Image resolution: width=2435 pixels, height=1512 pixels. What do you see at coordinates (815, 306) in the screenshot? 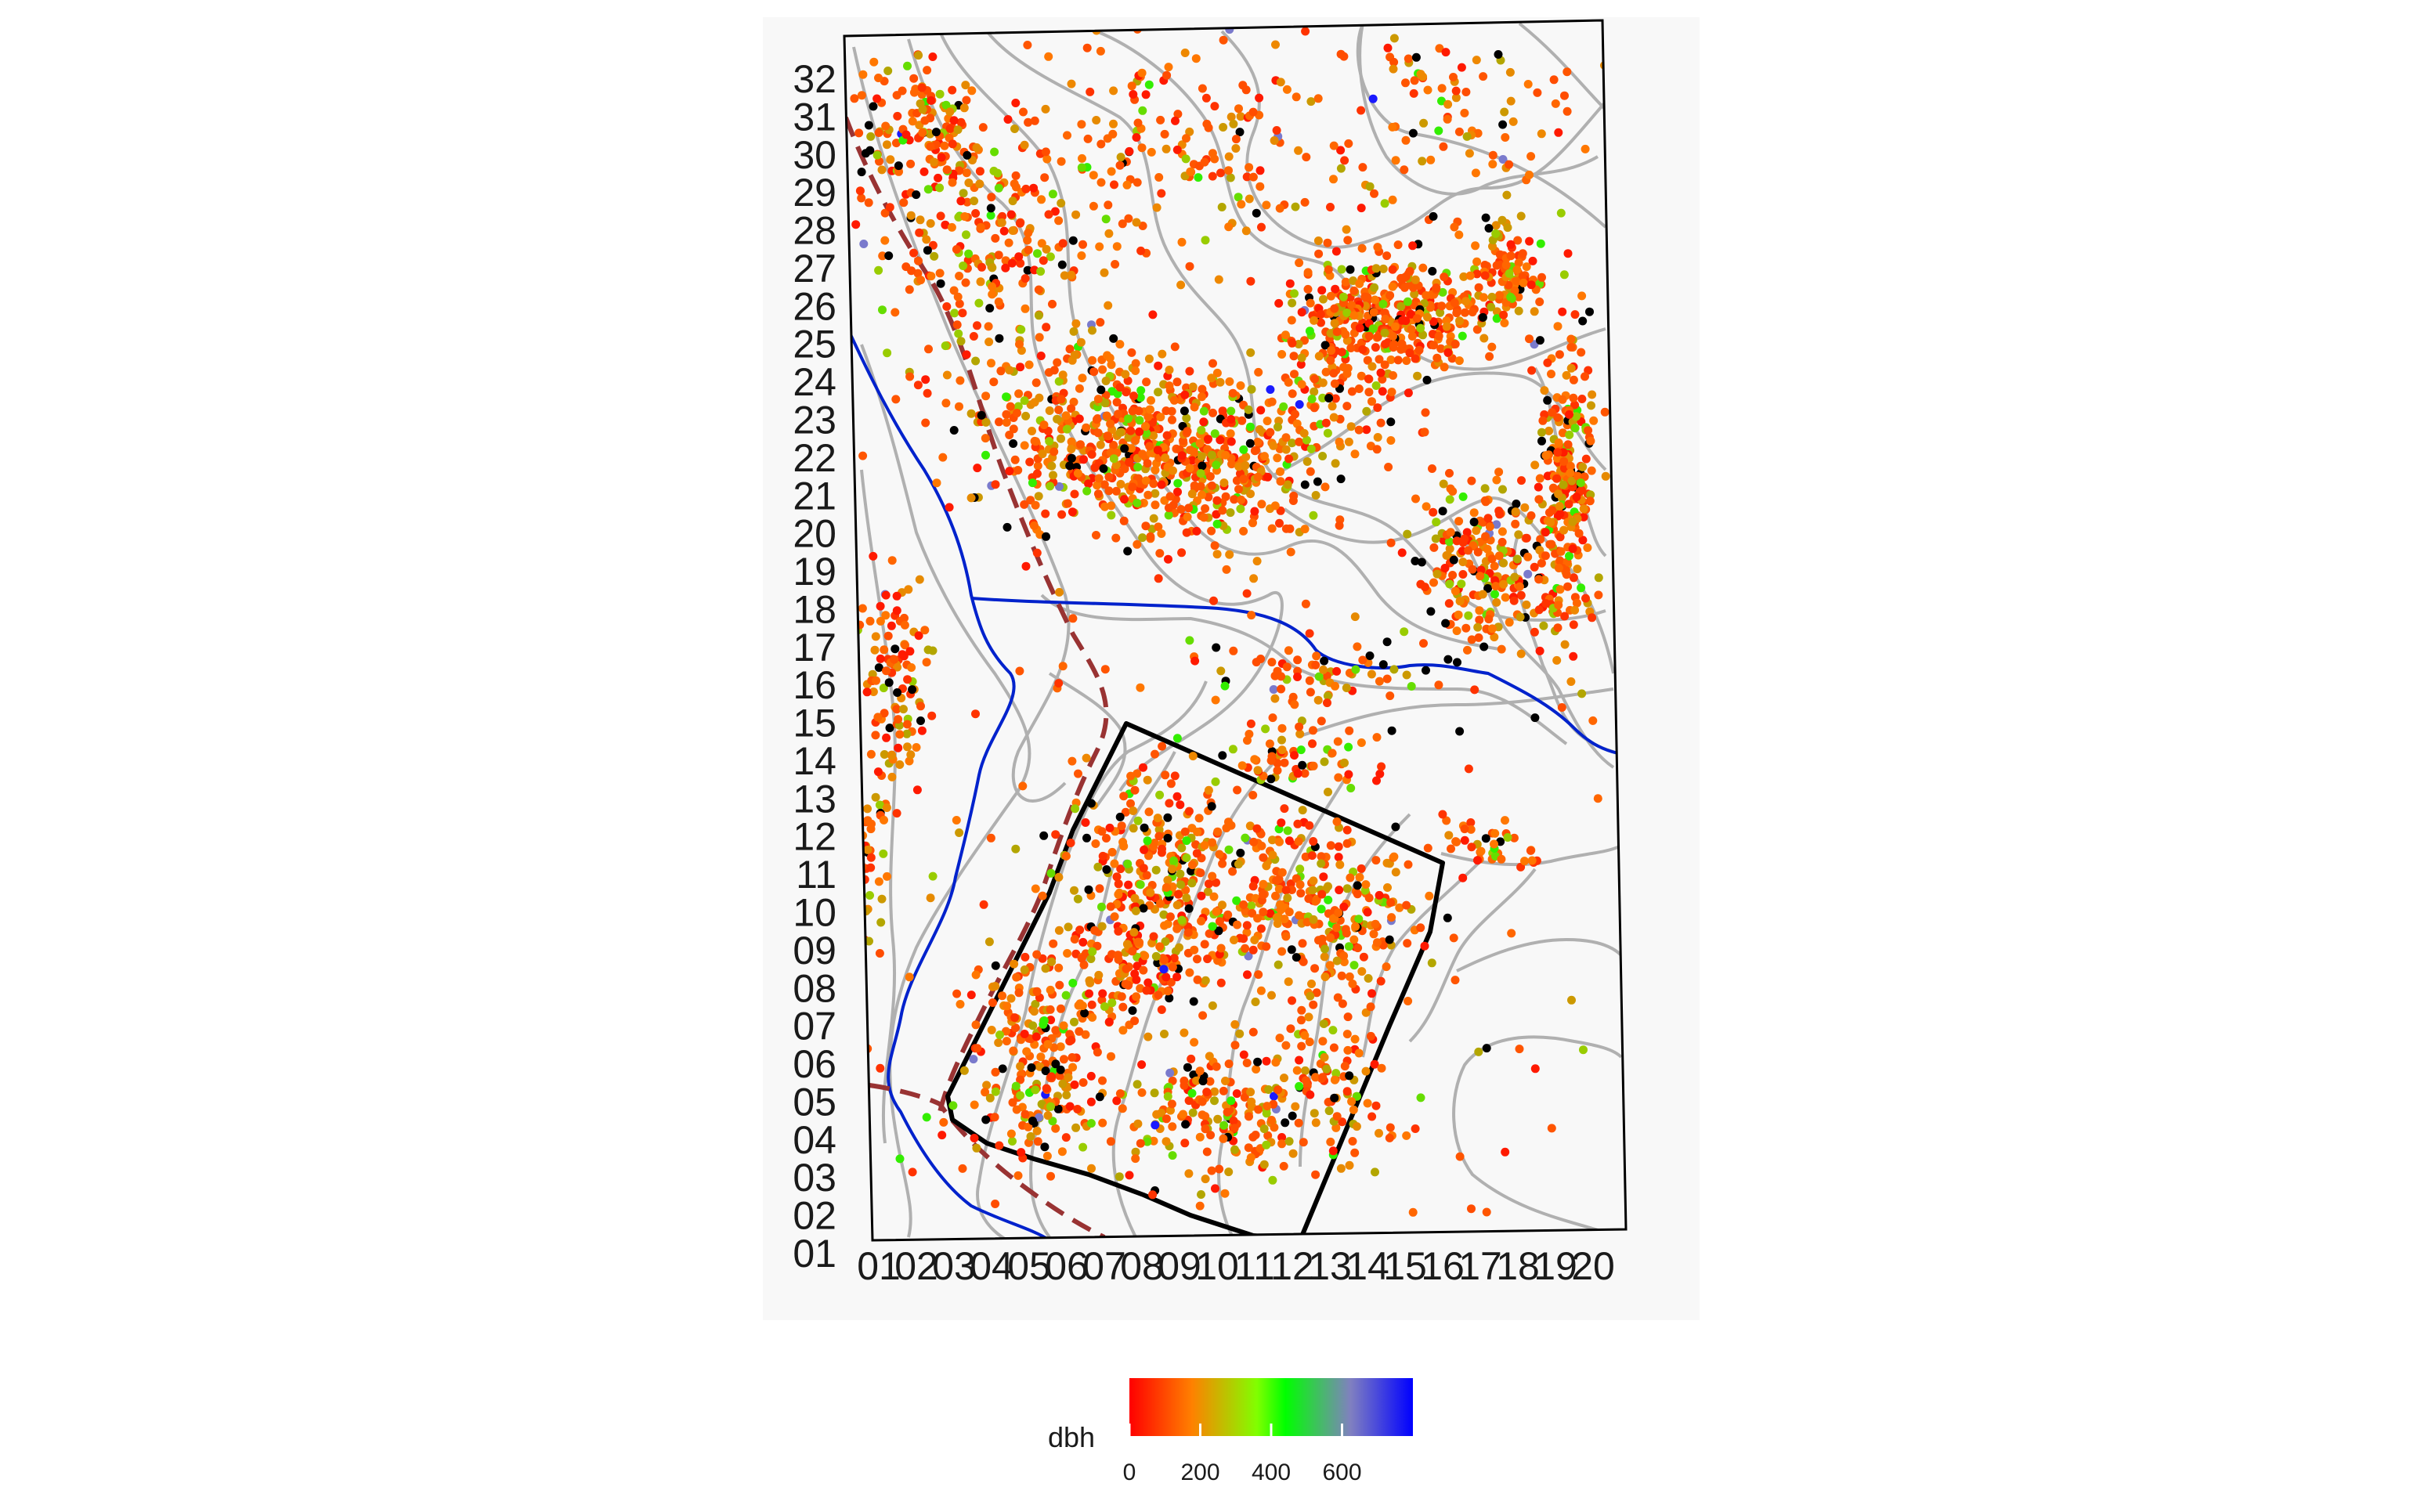
I see `y-tick-label: 26` at bounding box center [815, 306].